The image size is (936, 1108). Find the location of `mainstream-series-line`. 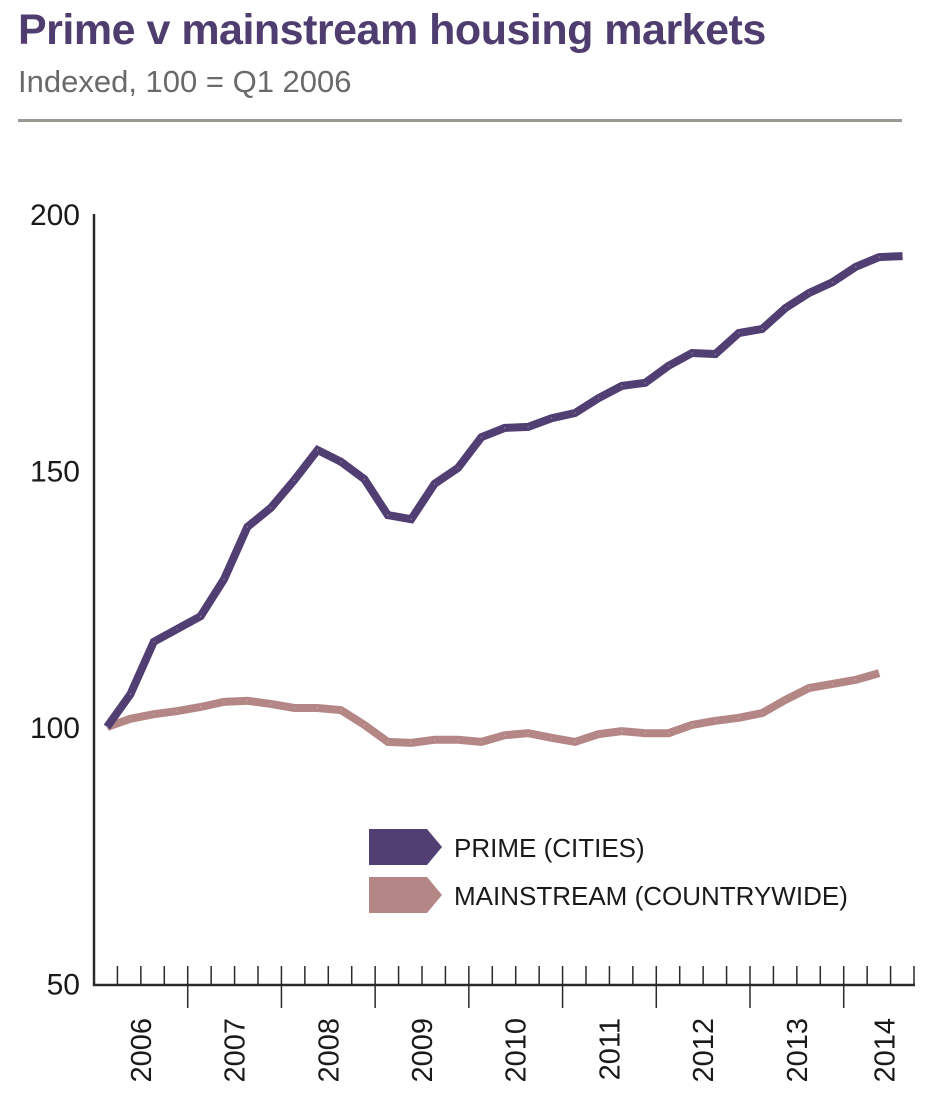

mainstream-series-line is located at coordinates (493, 708).